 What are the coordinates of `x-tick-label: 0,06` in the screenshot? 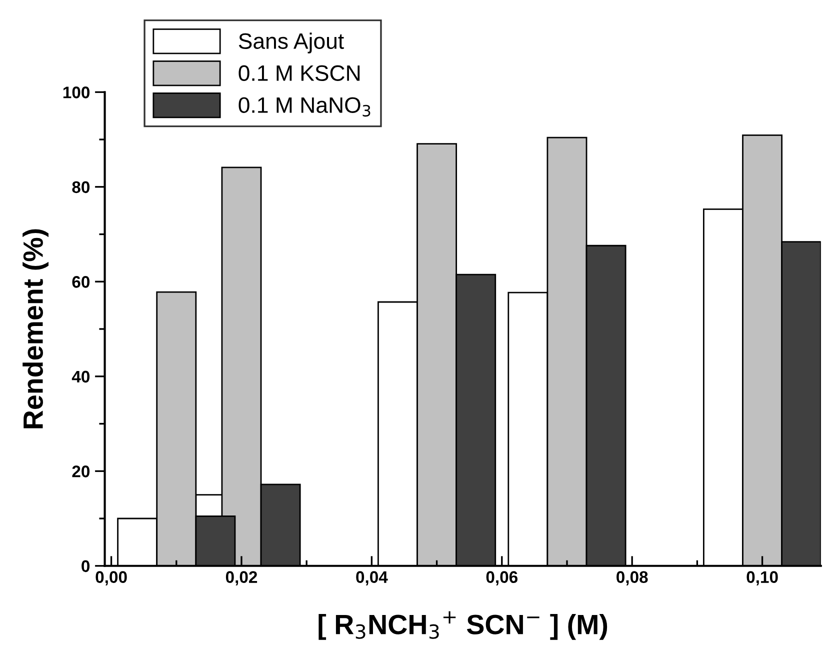 It's located at (502, 578).